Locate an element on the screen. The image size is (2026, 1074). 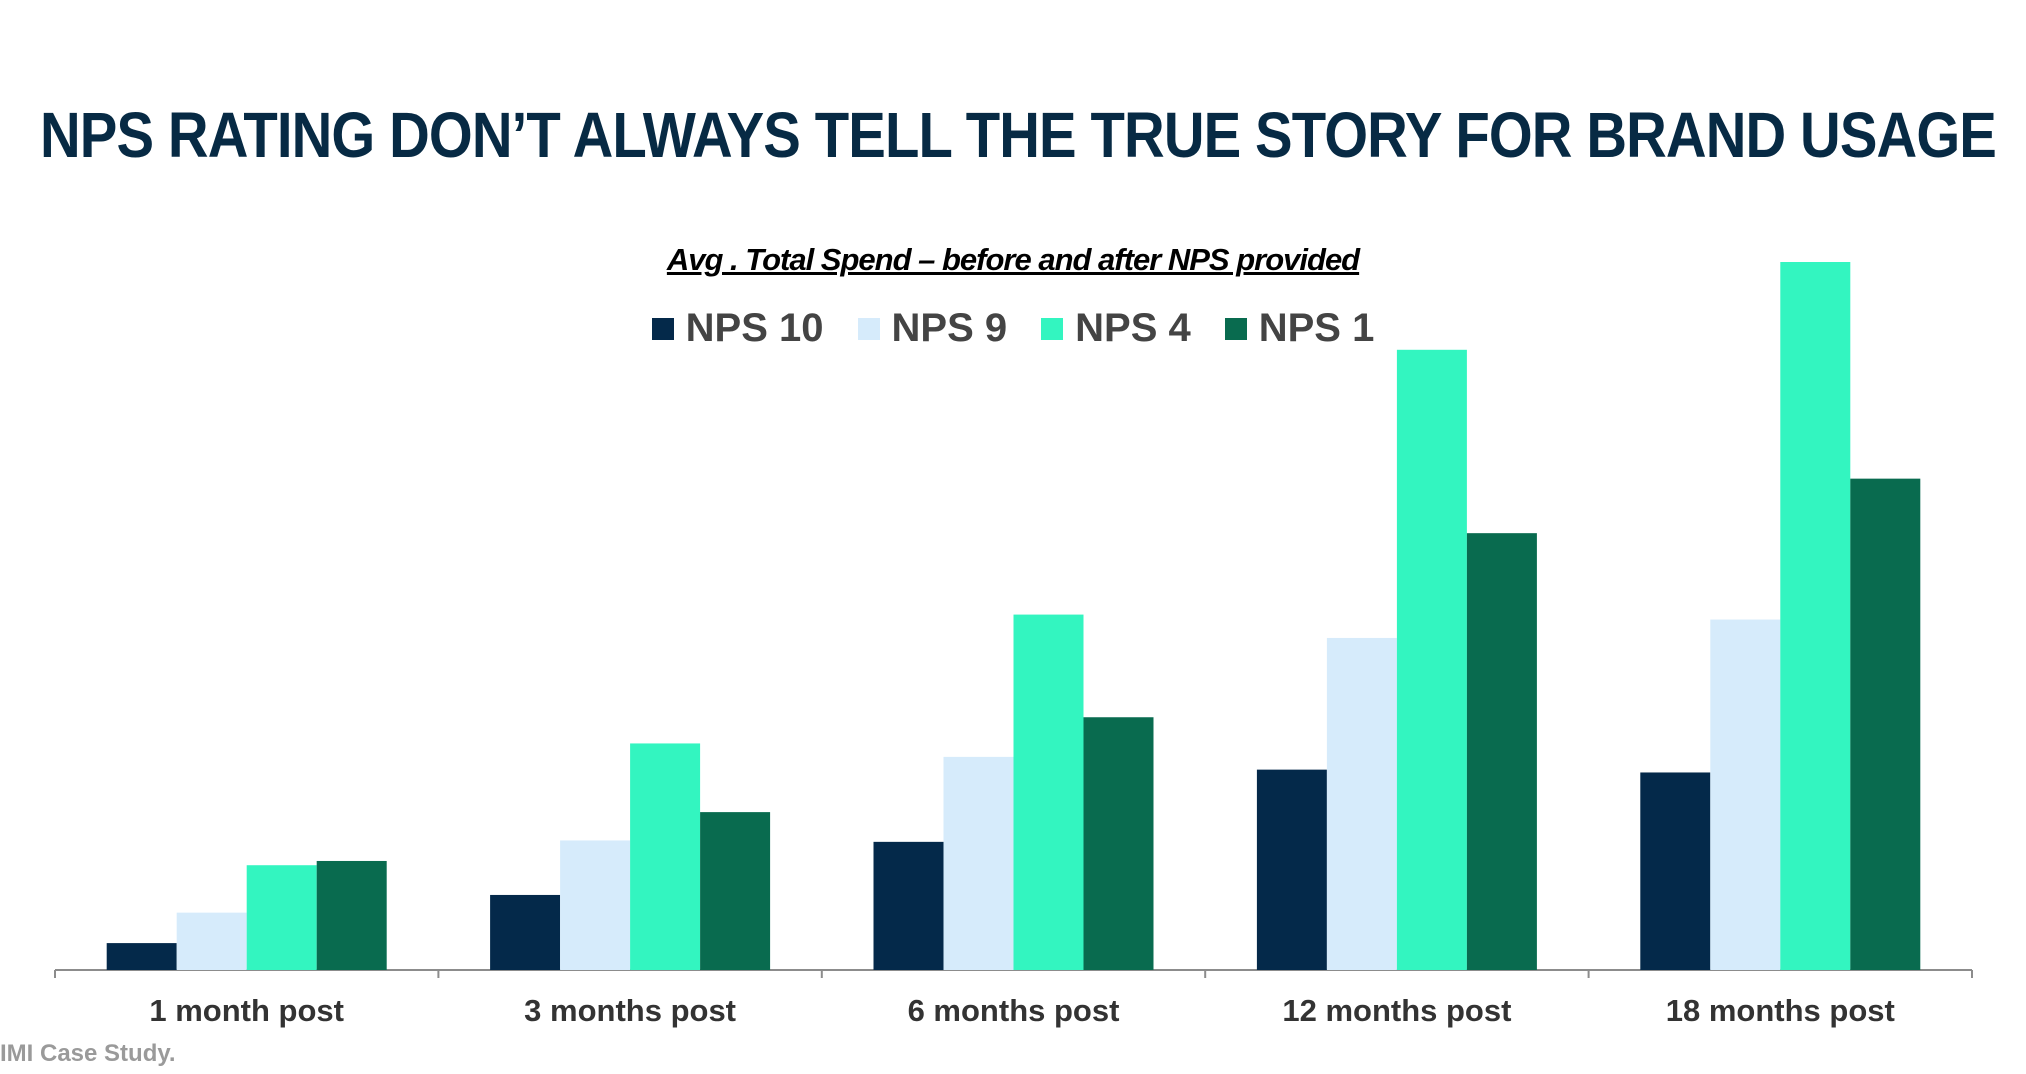
legend-item-nps-9: NPS 9 is located at coordinates (932, 328).